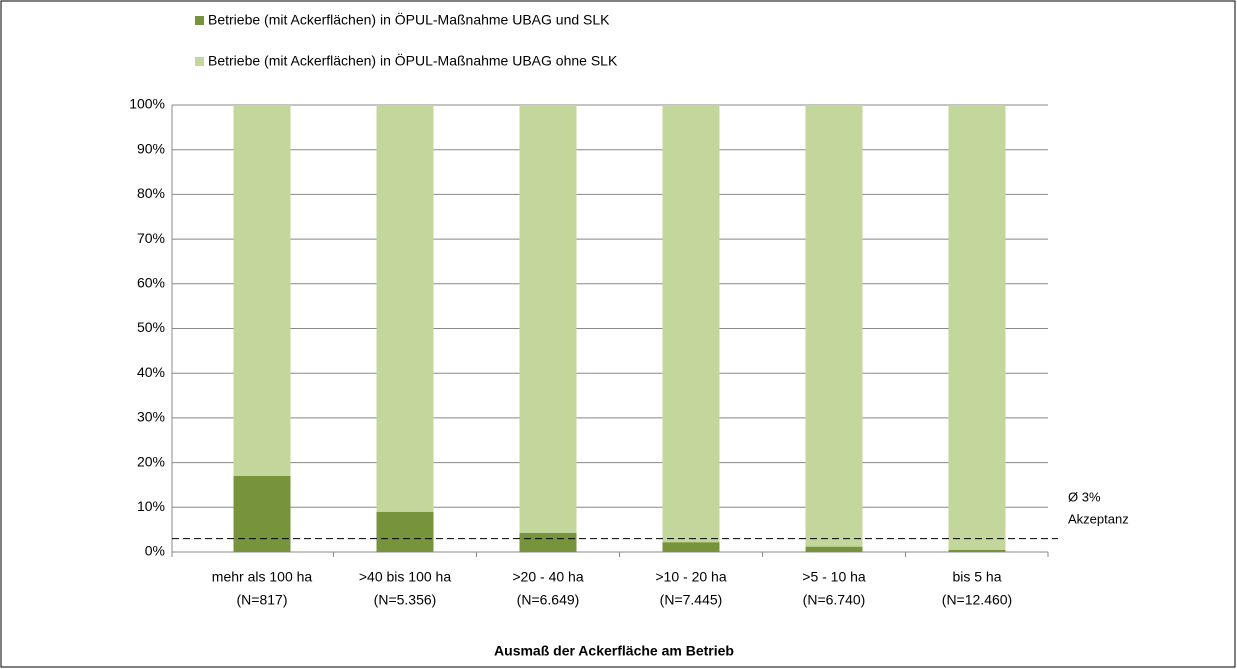 The width and height of the screenshot is (1237, 669). Describe the element at coordinates (405, 577) in the screenshot. I see `x-tick-label: >40 bis 100 ha` at that location.